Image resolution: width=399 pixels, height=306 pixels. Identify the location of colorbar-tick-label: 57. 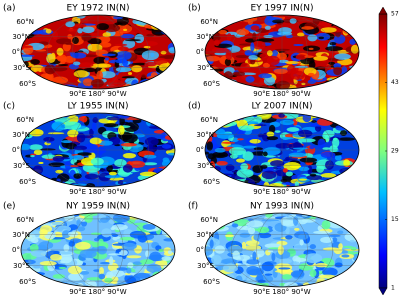
(395, 14).